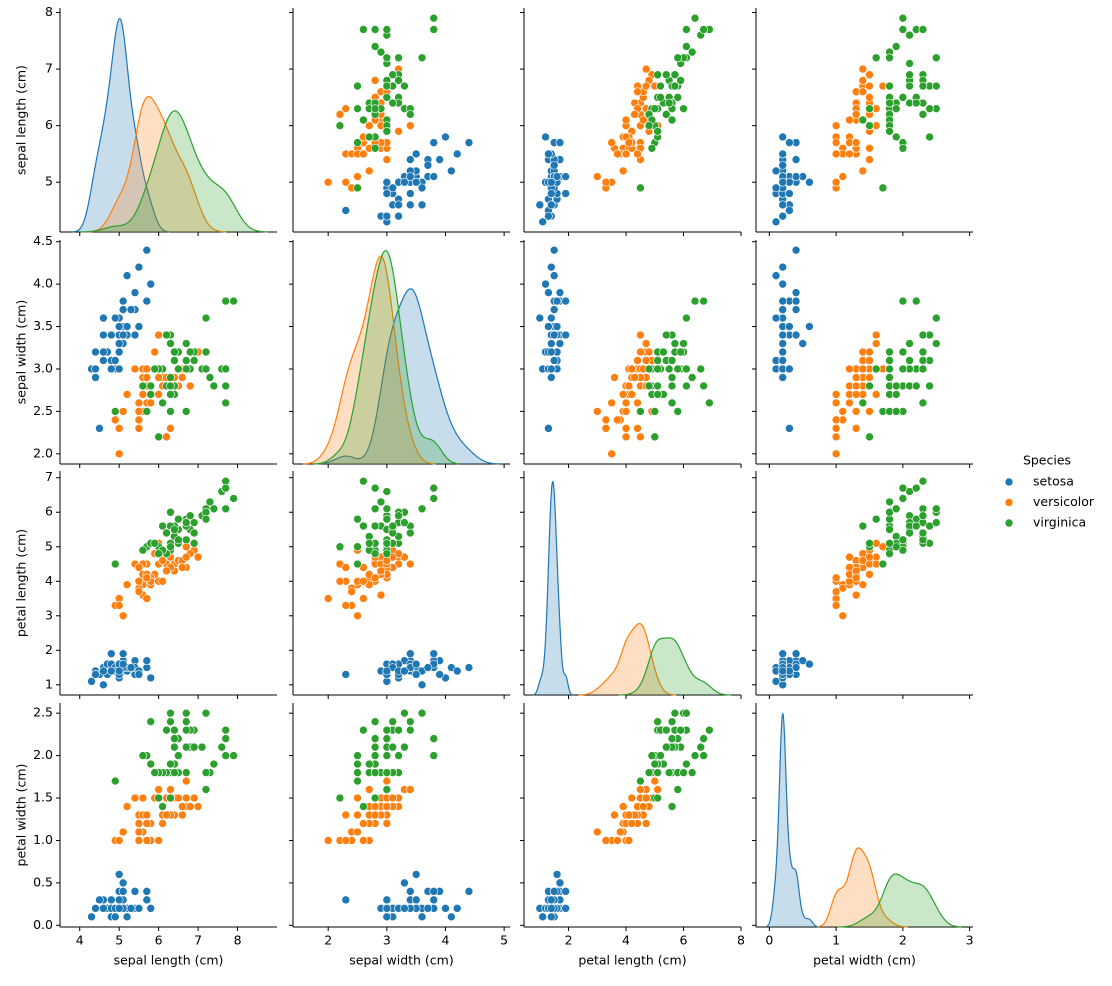  I want to click on y-tick-label: 3.0, so click(43, 367).